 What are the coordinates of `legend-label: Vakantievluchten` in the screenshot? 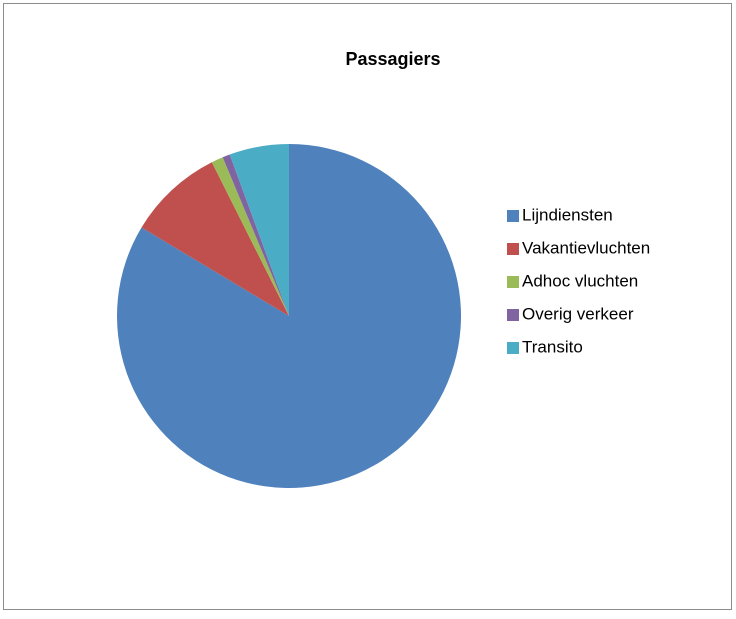 It's located at (586, 247).